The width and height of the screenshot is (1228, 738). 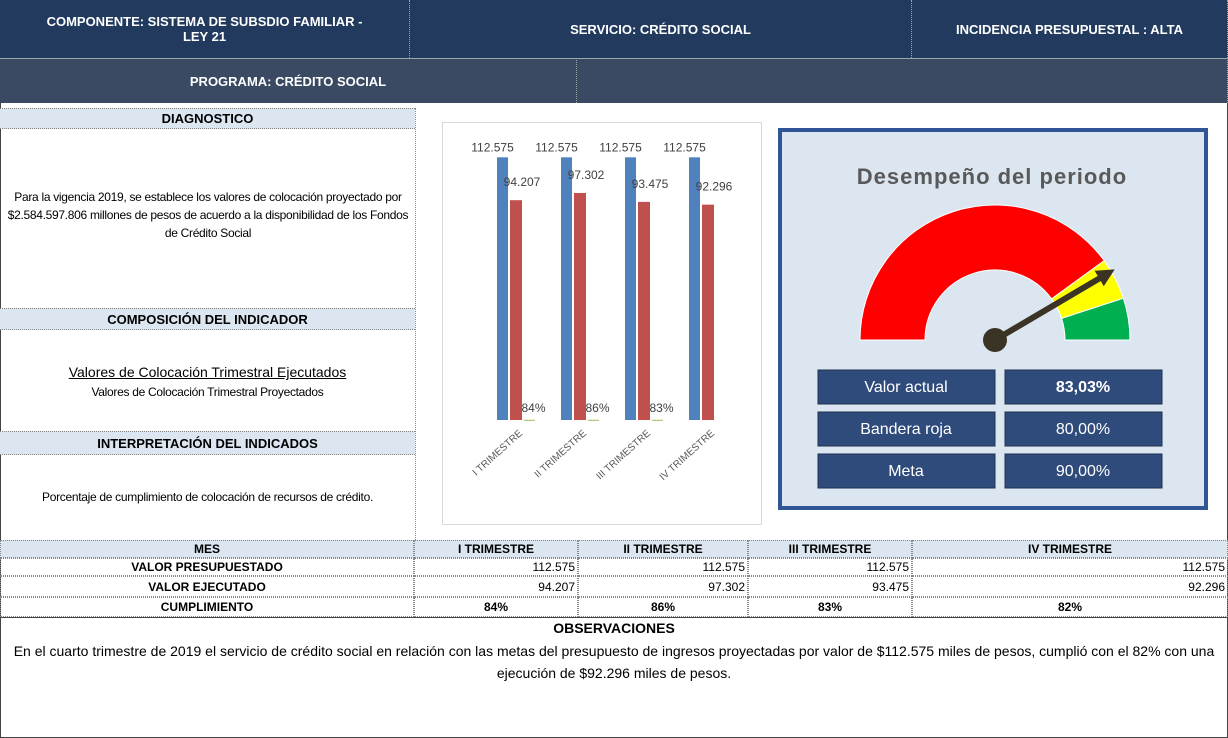 What do you see at coordinates (496, 586) in the screenshot?
I see `table-cell: 94.207` at bounding box center [496, 586].